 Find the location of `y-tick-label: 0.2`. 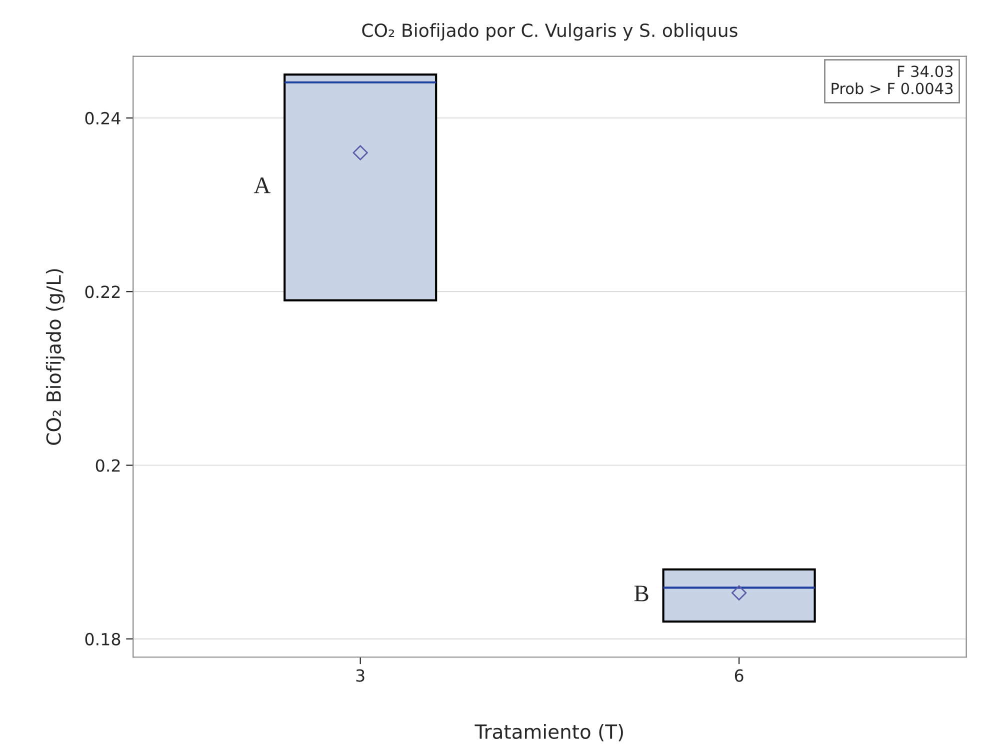

y-tick-label: 0.2 is located at coordinates (108, 465).